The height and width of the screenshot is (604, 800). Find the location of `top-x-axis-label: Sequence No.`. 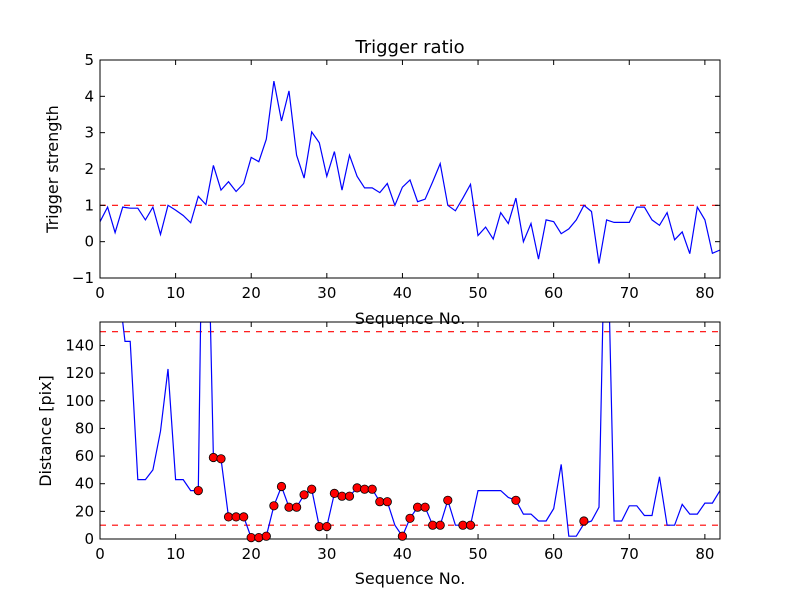

top-x-axis-label: Sequence No. is located at coordinates (410, 318).